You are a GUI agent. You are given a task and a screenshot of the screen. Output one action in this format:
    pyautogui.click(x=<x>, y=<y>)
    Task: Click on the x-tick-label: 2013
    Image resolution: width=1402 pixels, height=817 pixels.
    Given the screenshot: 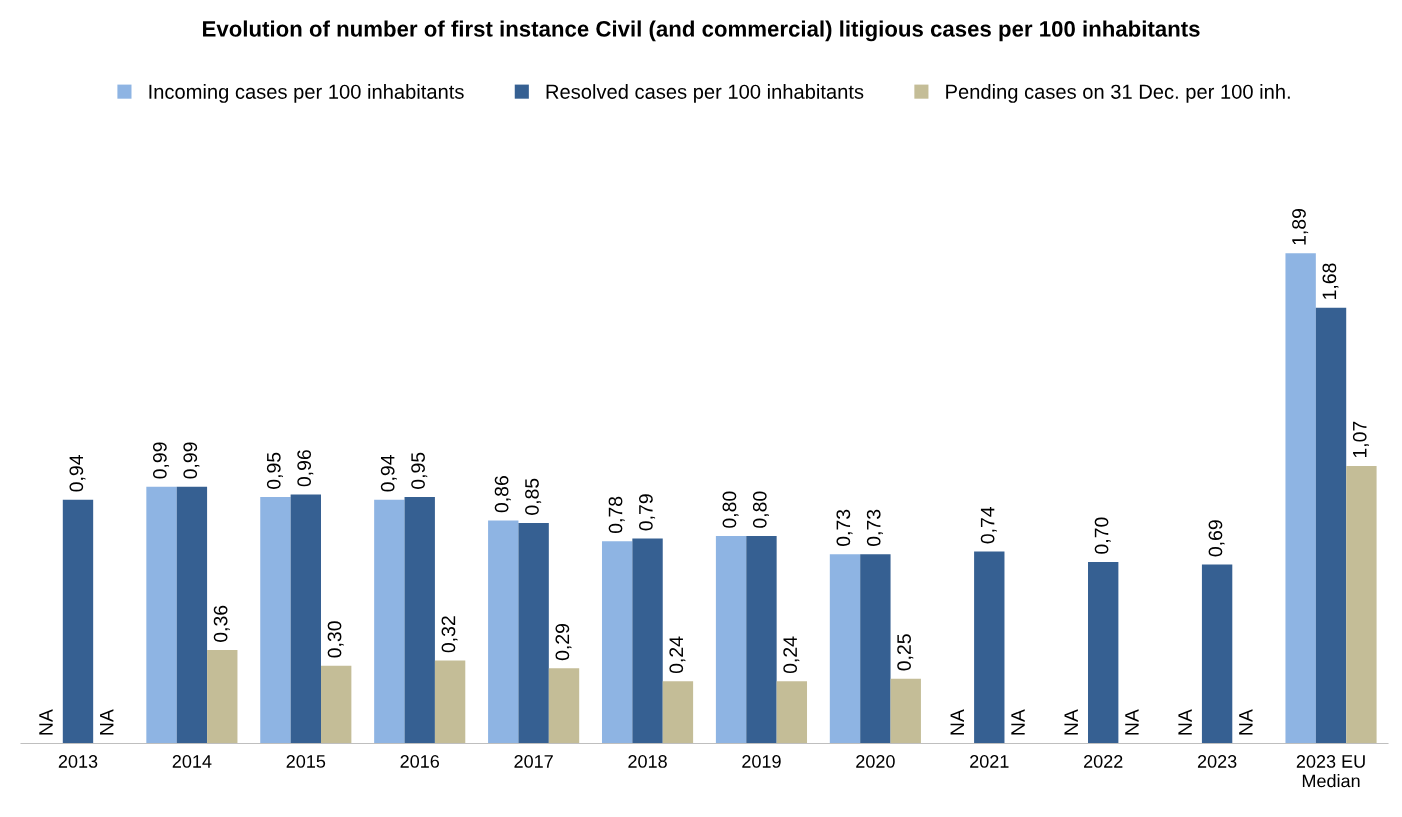 What is the action you would take?
    pyautogui.click(x=78, y=761)
    